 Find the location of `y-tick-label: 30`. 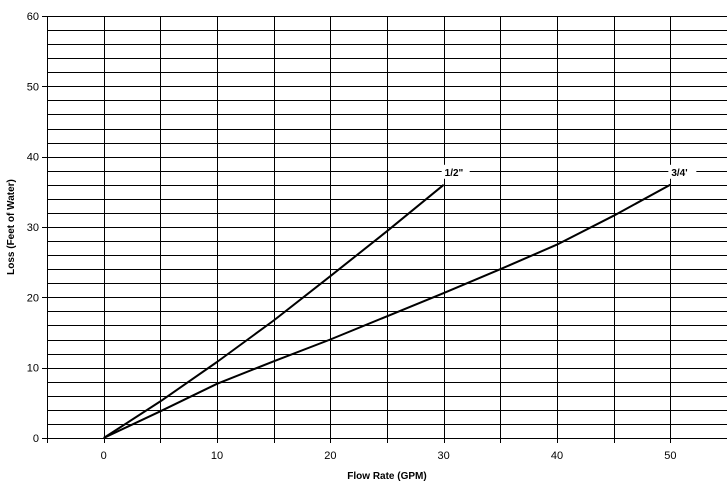

y-tick-label: 30 is located at coordinates (33, 228).